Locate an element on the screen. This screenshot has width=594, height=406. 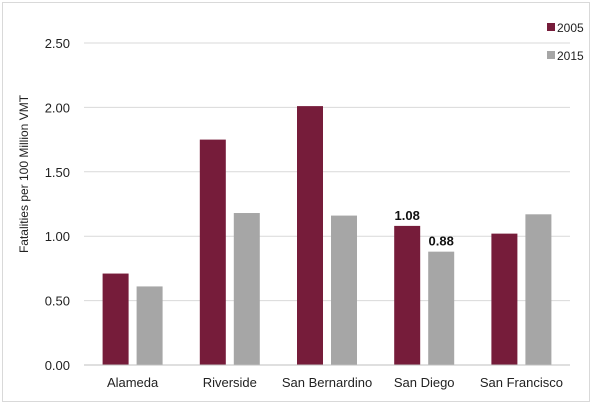
bar-2015-san-diego is located at coordinates (441, 308).